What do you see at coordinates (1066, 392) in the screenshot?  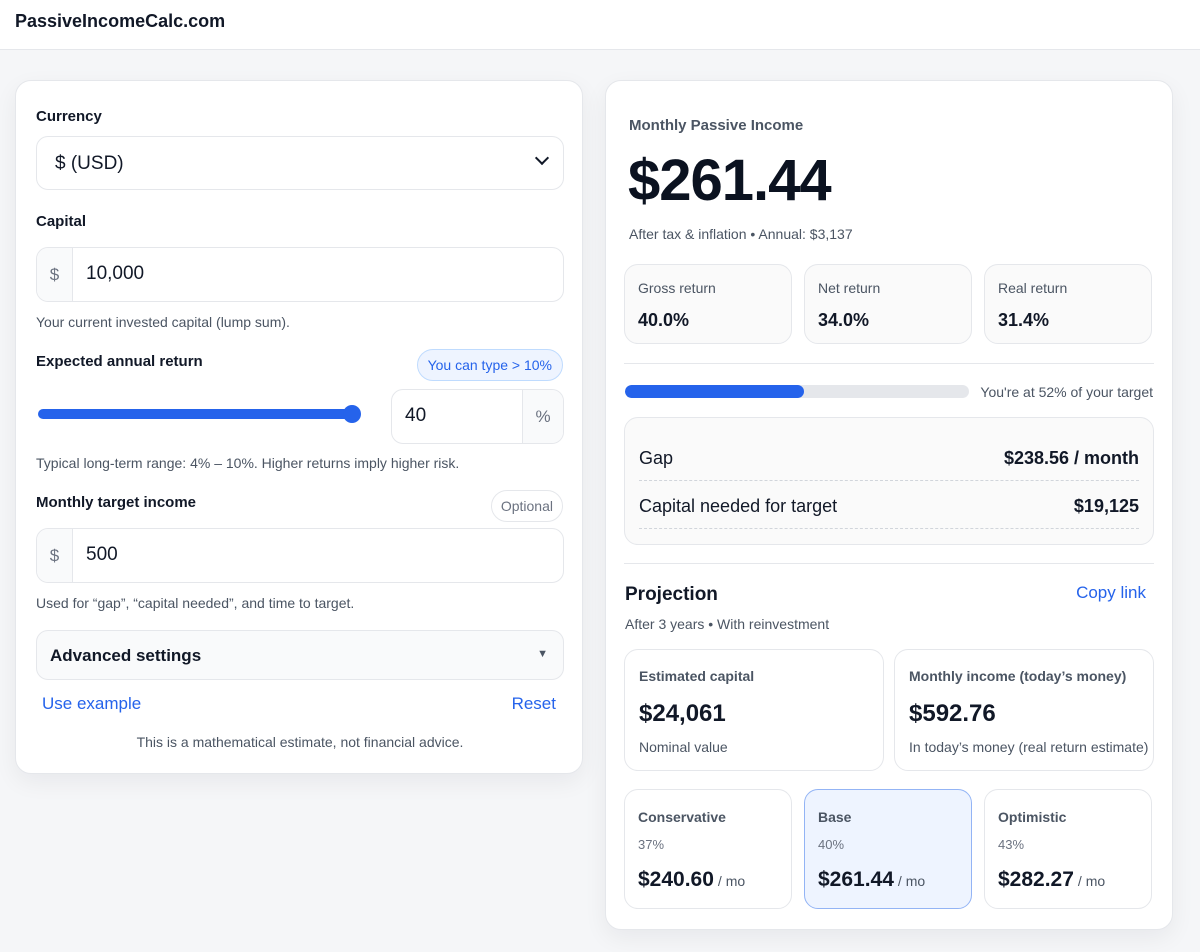 I see `target-progress-text: You're at 52% of your target` at bounding box center [1066, 392].